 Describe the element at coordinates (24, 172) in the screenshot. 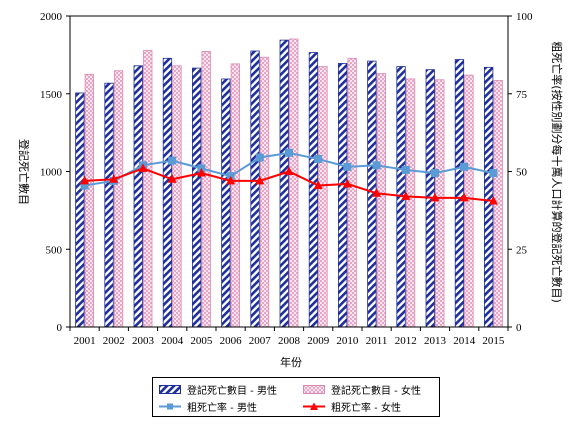

I see `y-axis-title-left: 登記死亡數目` at that location.